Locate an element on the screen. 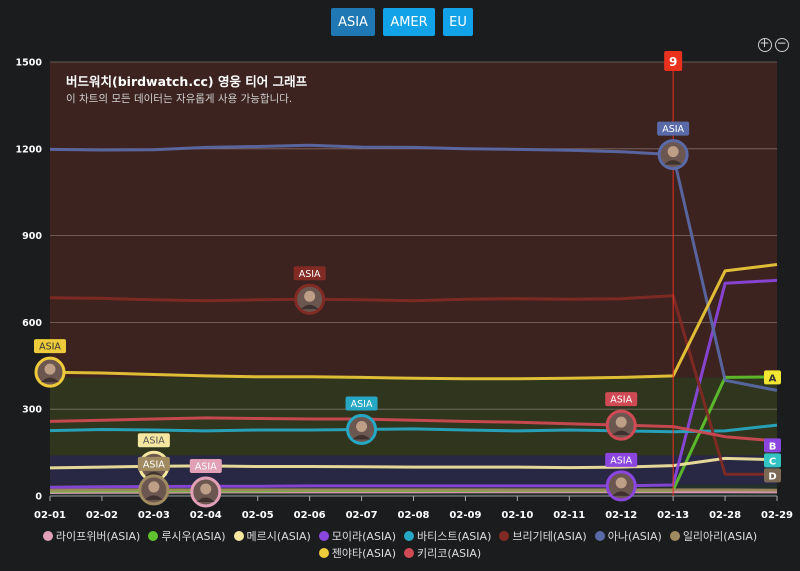  event-marker-label: 9 is located at coordinates (673, 62).